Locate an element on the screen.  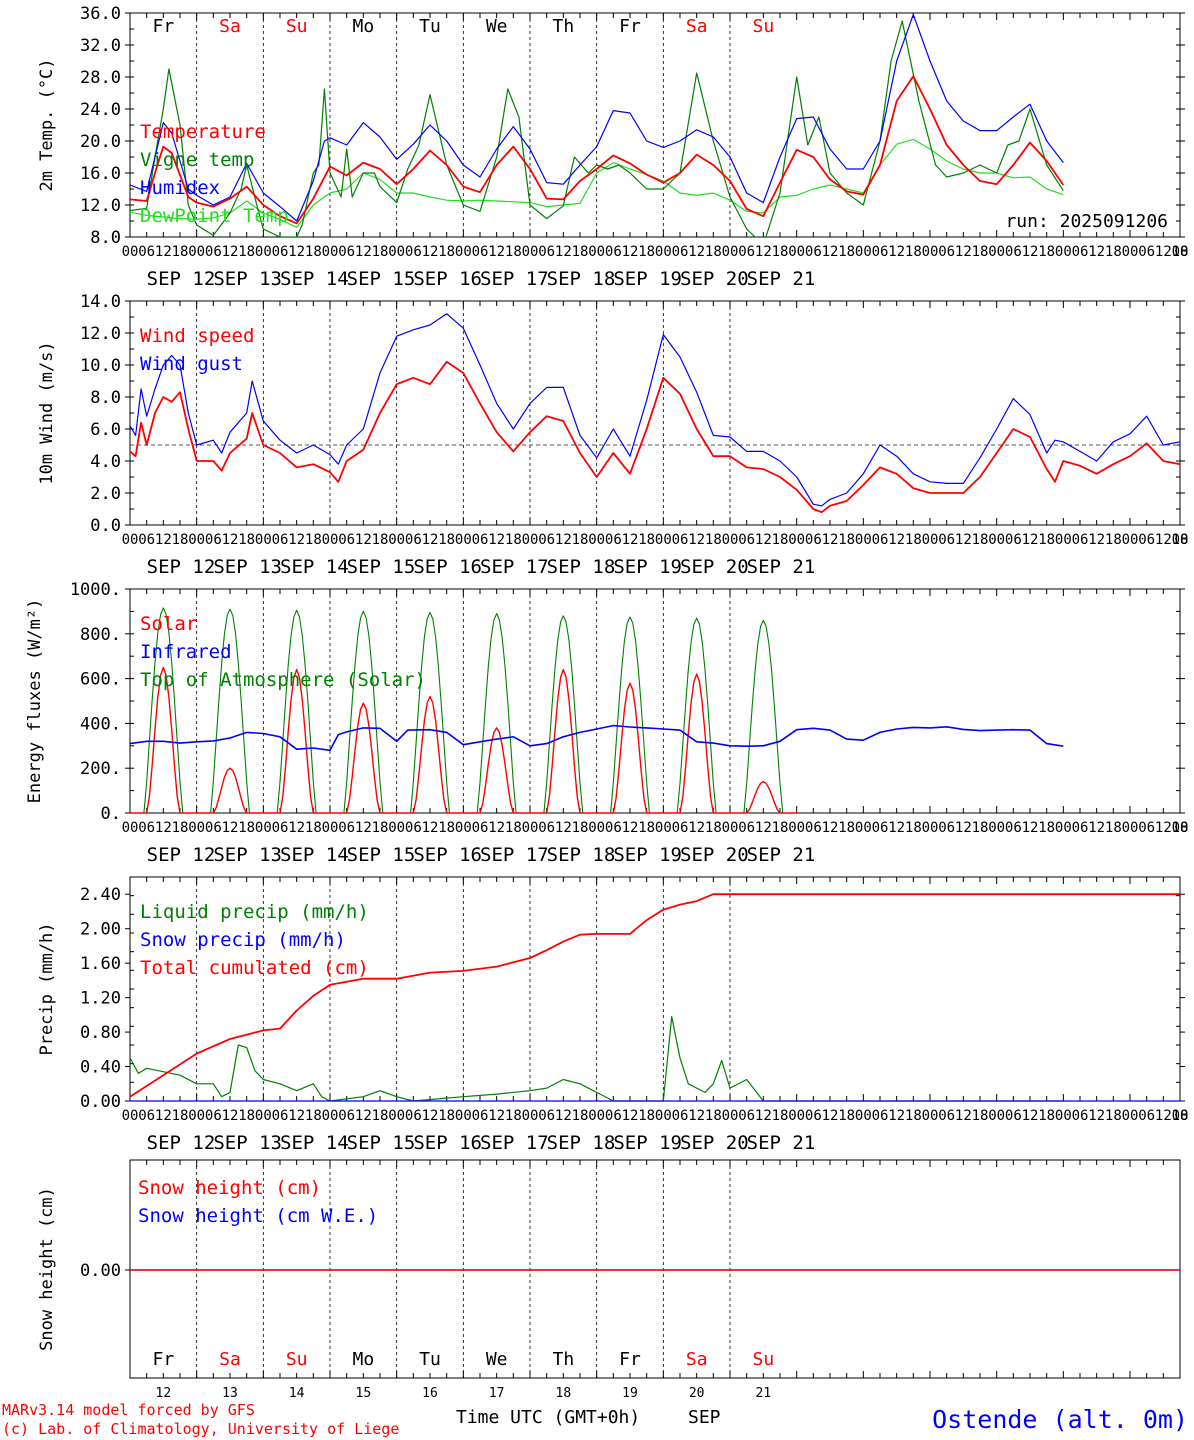
y-tick-label: 14.0 is located at coordinates (100, 302).